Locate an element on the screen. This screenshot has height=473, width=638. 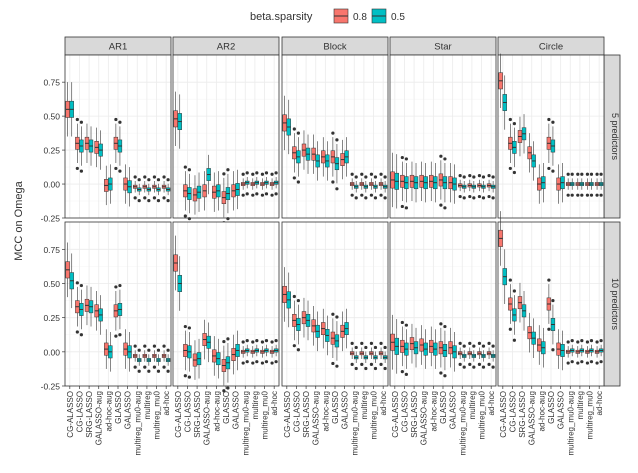
y-tick-label: 0.50 is located at coordinates (51, 284).